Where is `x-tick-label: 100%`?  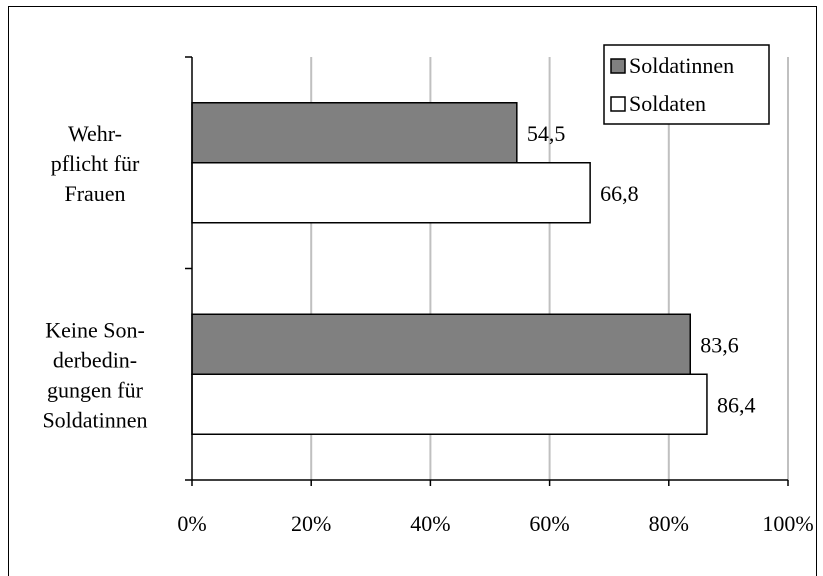 x-tick-label: 100% is located at coordinates (787, 523).